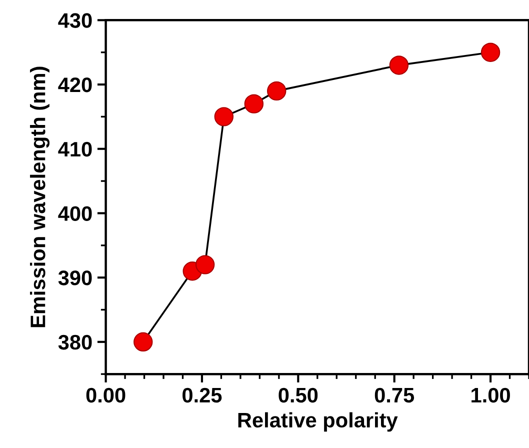  Describe the element at coordinates (106, 395) in the screenshot. I see `x-tick-label: 0.00` at that location.